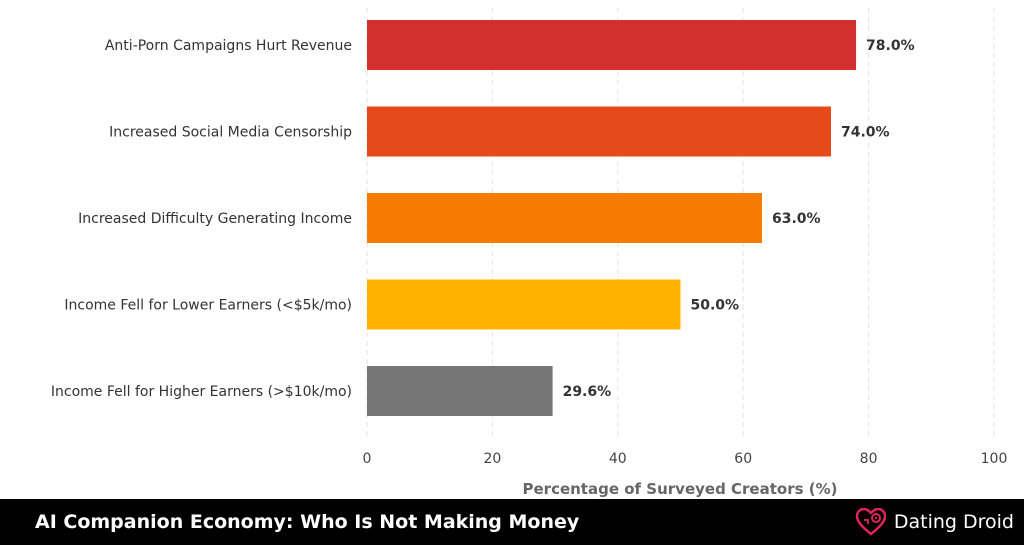 The height and width of the screenshot is (545, 1024). I want to click on category-label: Income Fell for Lower Earners (<$5k/mo), so click(208, 306).